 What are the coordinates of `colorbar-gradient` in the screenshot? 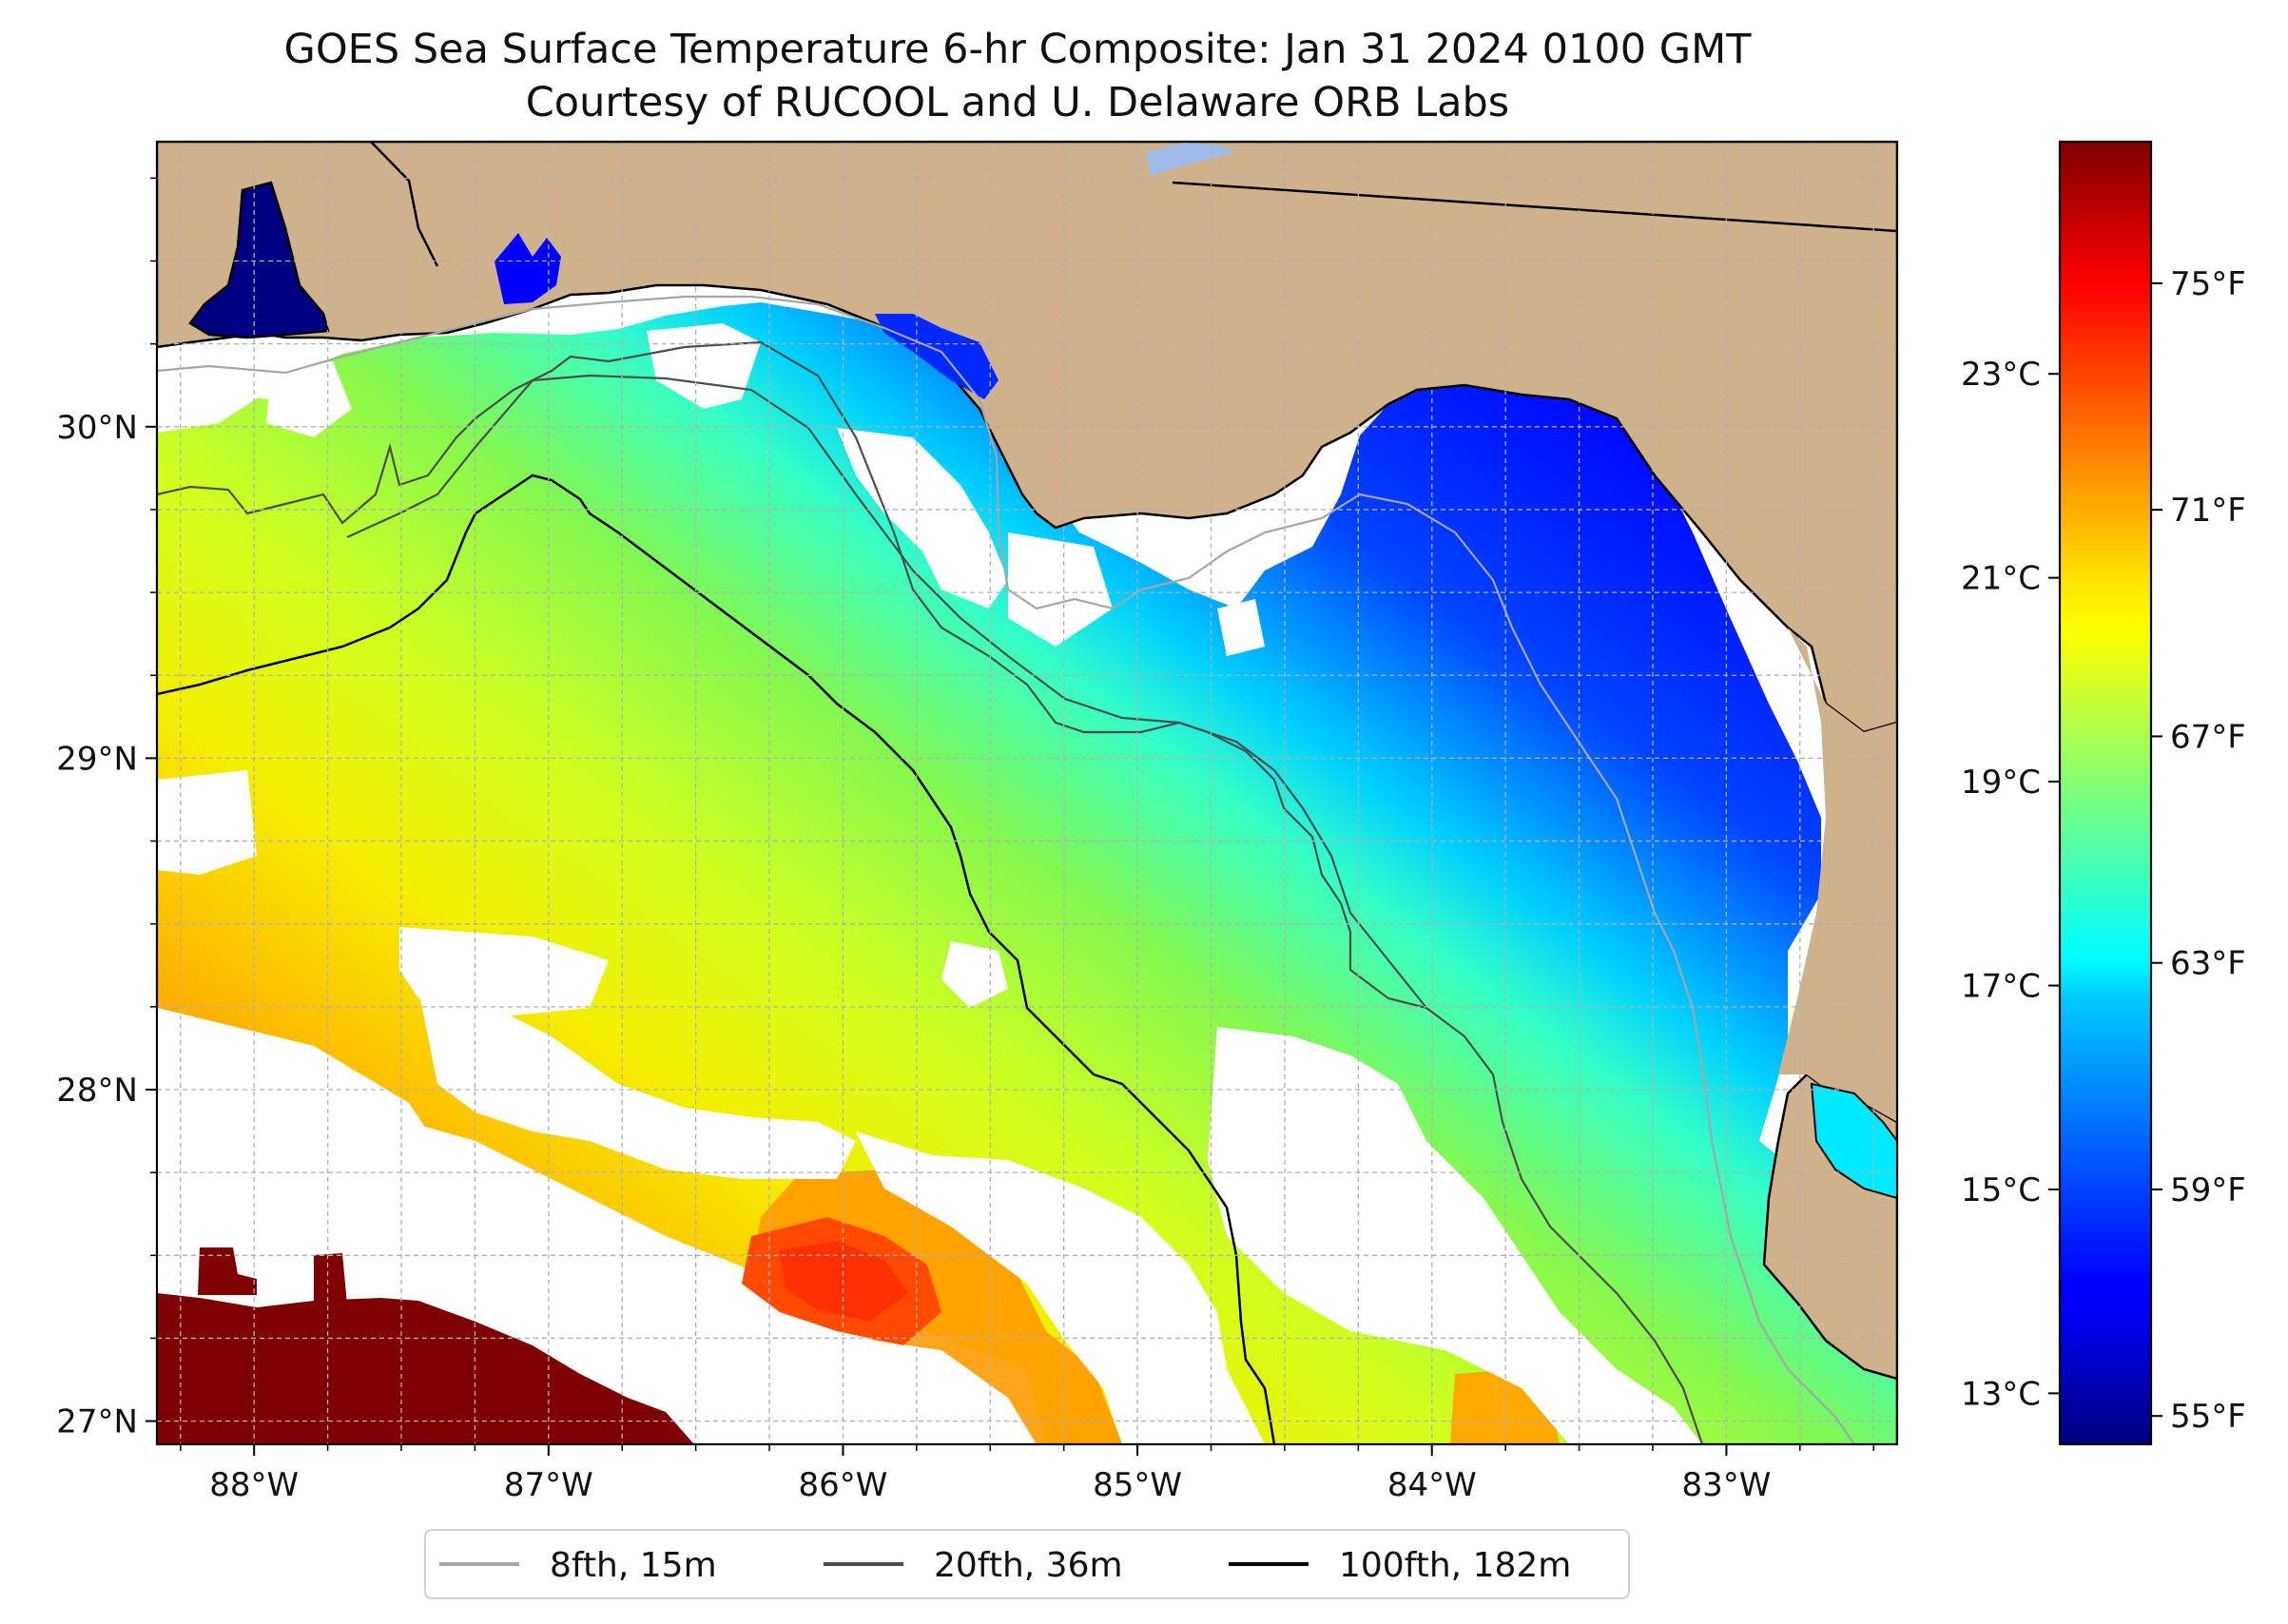 It's located at (2105, 793).